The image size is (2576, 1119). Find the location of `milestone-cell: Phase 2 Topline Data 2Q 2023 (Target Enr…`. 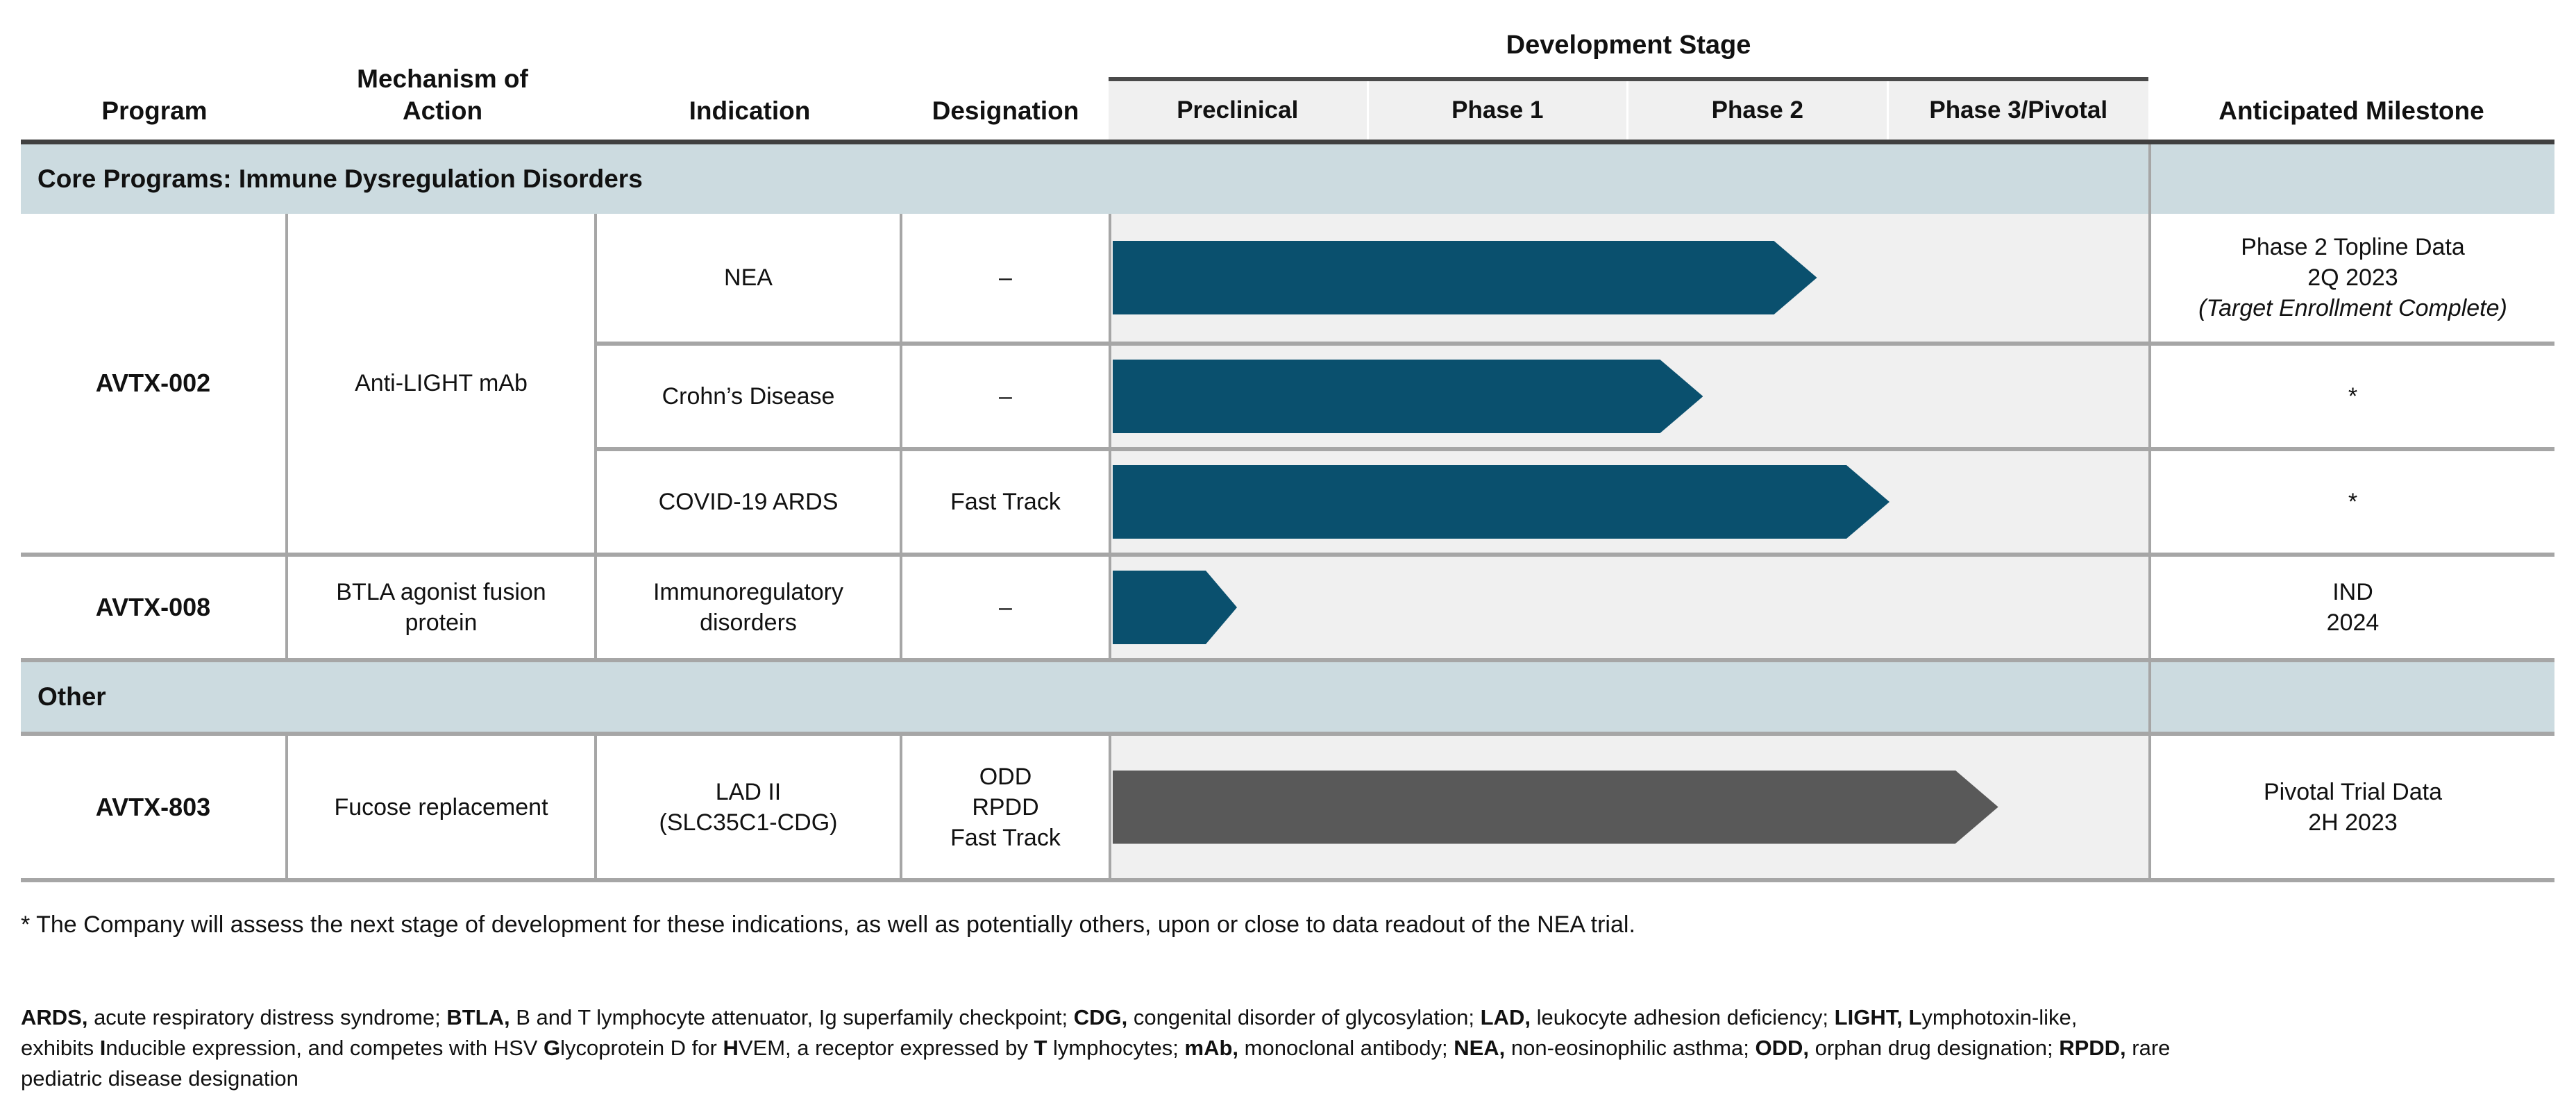

milestone-cell: Phase 2 Topline Data 2Q 2023 (Target Enr… is located at coordinates (2351, 278).